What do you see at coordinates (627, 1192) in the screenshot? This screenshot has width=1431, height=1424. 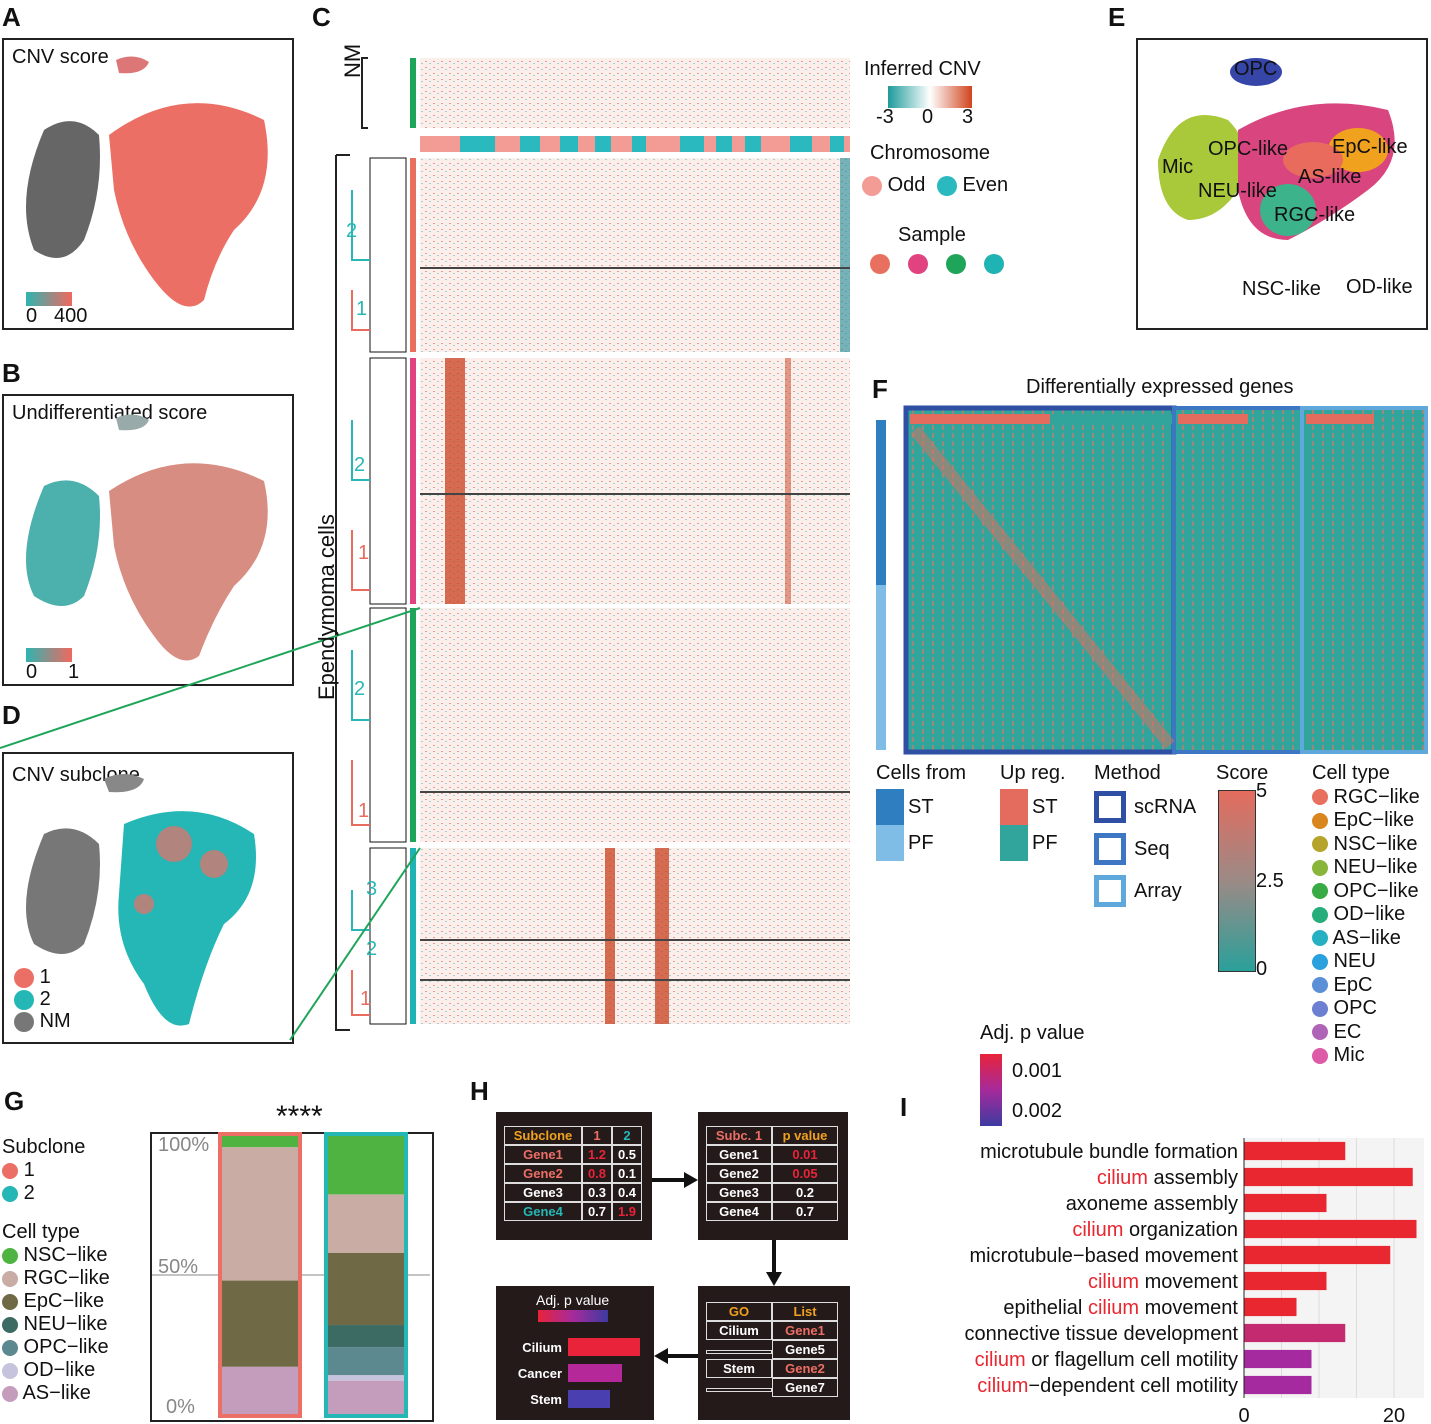 I see `h-cell: 0.4` at bounding box center [627, 1192].